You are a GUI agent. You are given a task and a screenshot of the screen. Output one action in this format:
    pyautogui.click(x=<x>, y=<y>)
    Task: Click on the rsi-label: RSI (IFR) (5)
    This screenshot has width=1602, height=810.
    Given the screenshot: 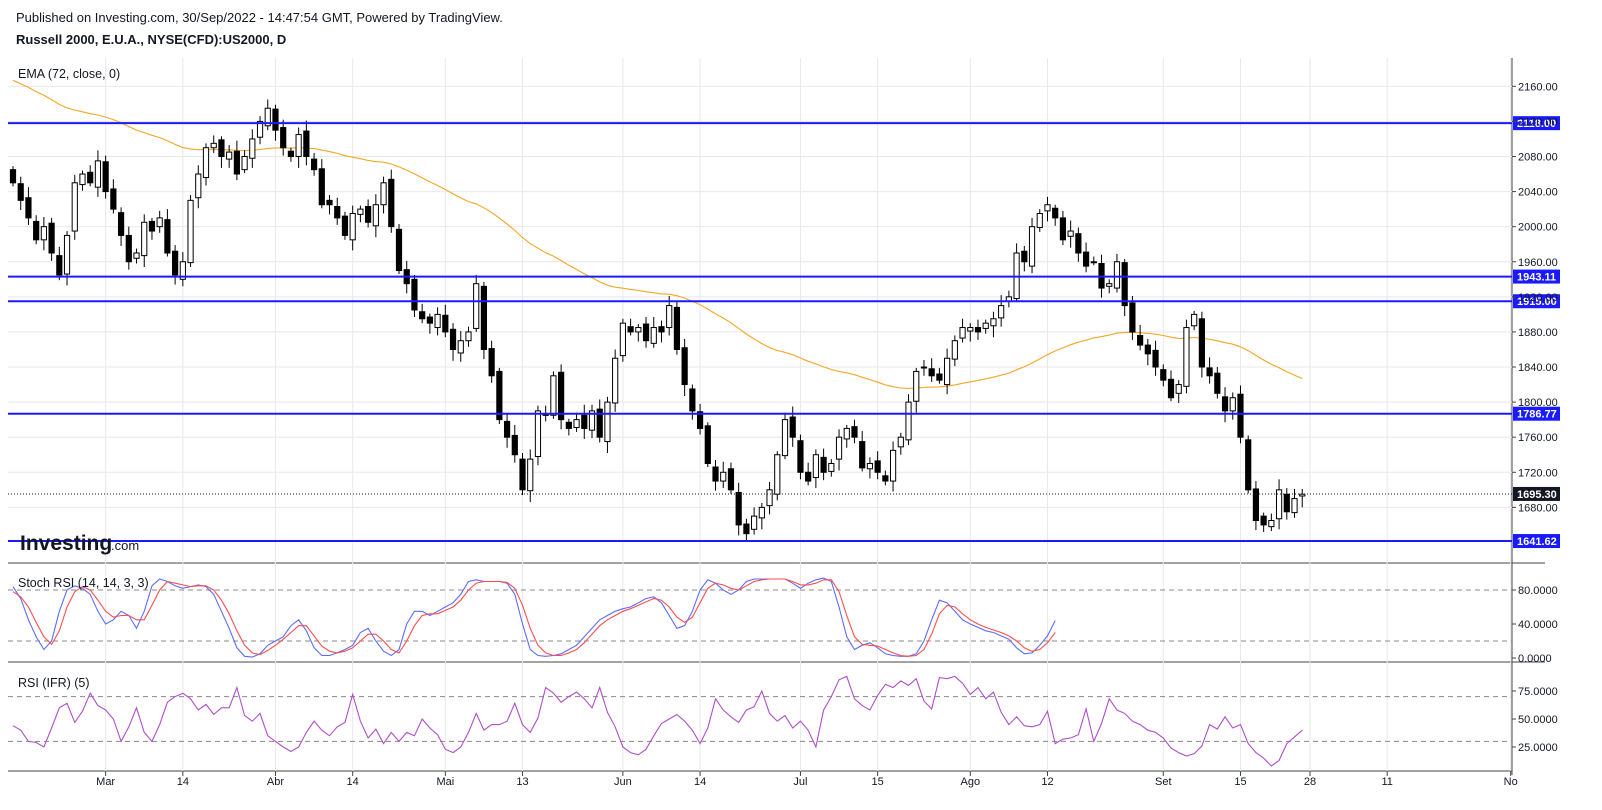 What is the action you would take?
    pyautogui.click(x=54, y=683)
    